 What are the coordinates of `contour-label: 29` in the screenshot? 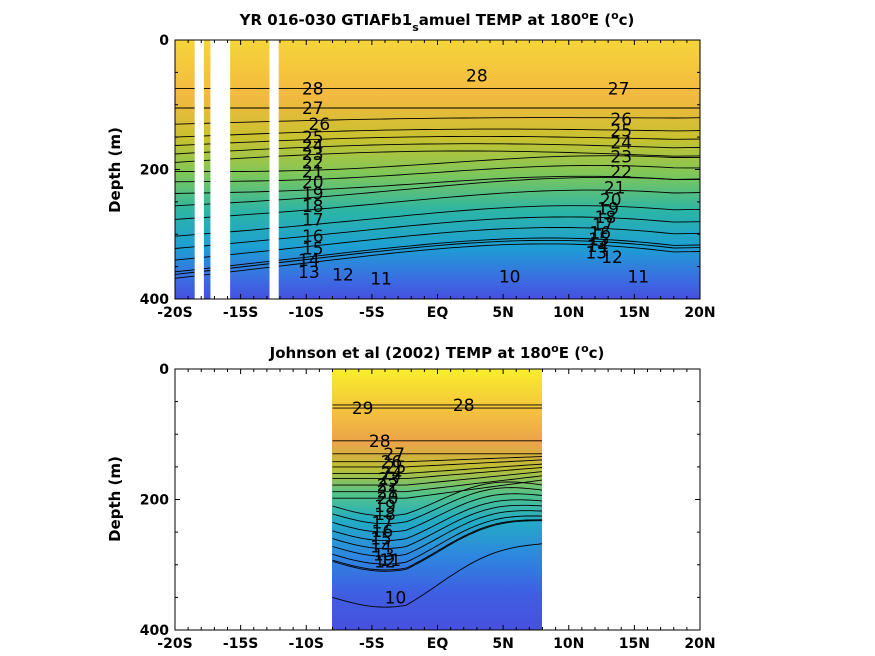 It's located at (363, 409).